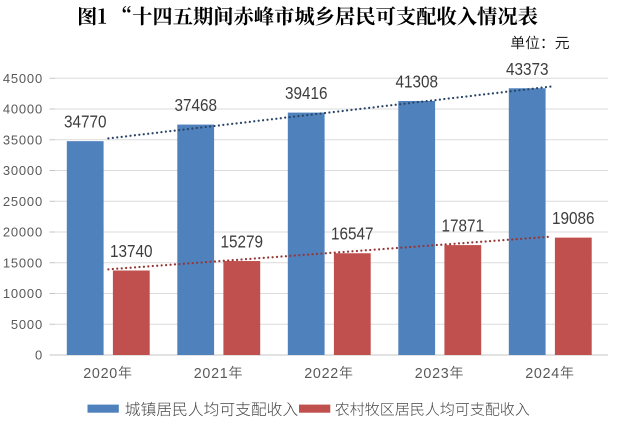 The width and height of the screenshot is (619, 430). Describe the element at coordinates (39, 355) in the screenshot. I see `svg-text: 0` at that location.